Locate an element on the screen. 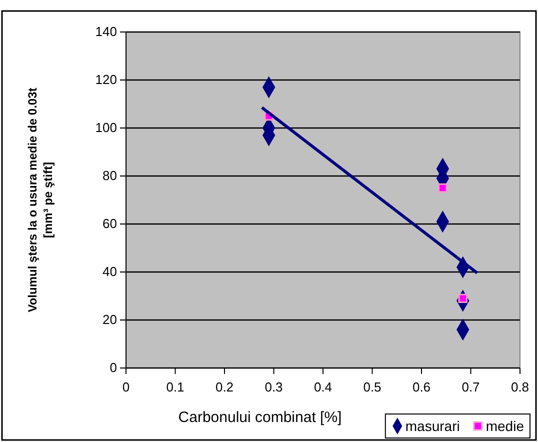  x-tick-label: 0.7 is located at coordinates (471, 386).